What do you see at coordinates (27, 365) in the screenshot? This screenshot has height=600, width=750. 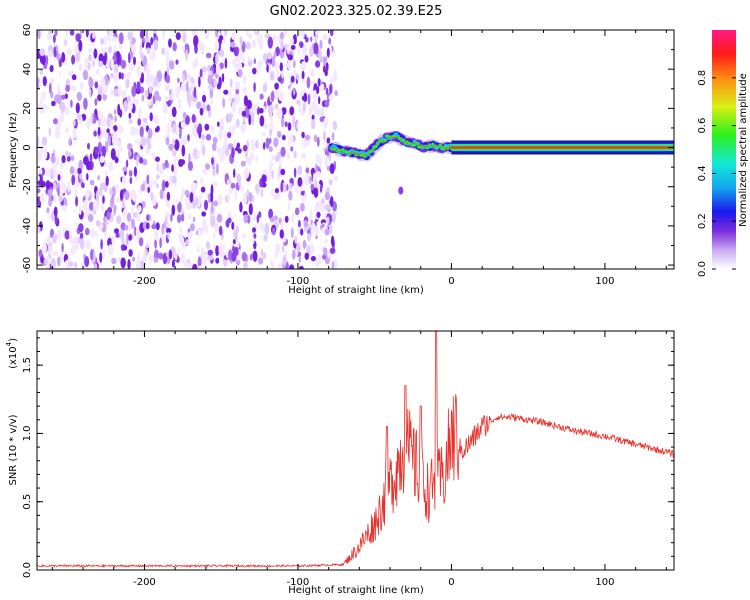 I see `y-tick-label: 1.5` at bounding box center [27, 365].